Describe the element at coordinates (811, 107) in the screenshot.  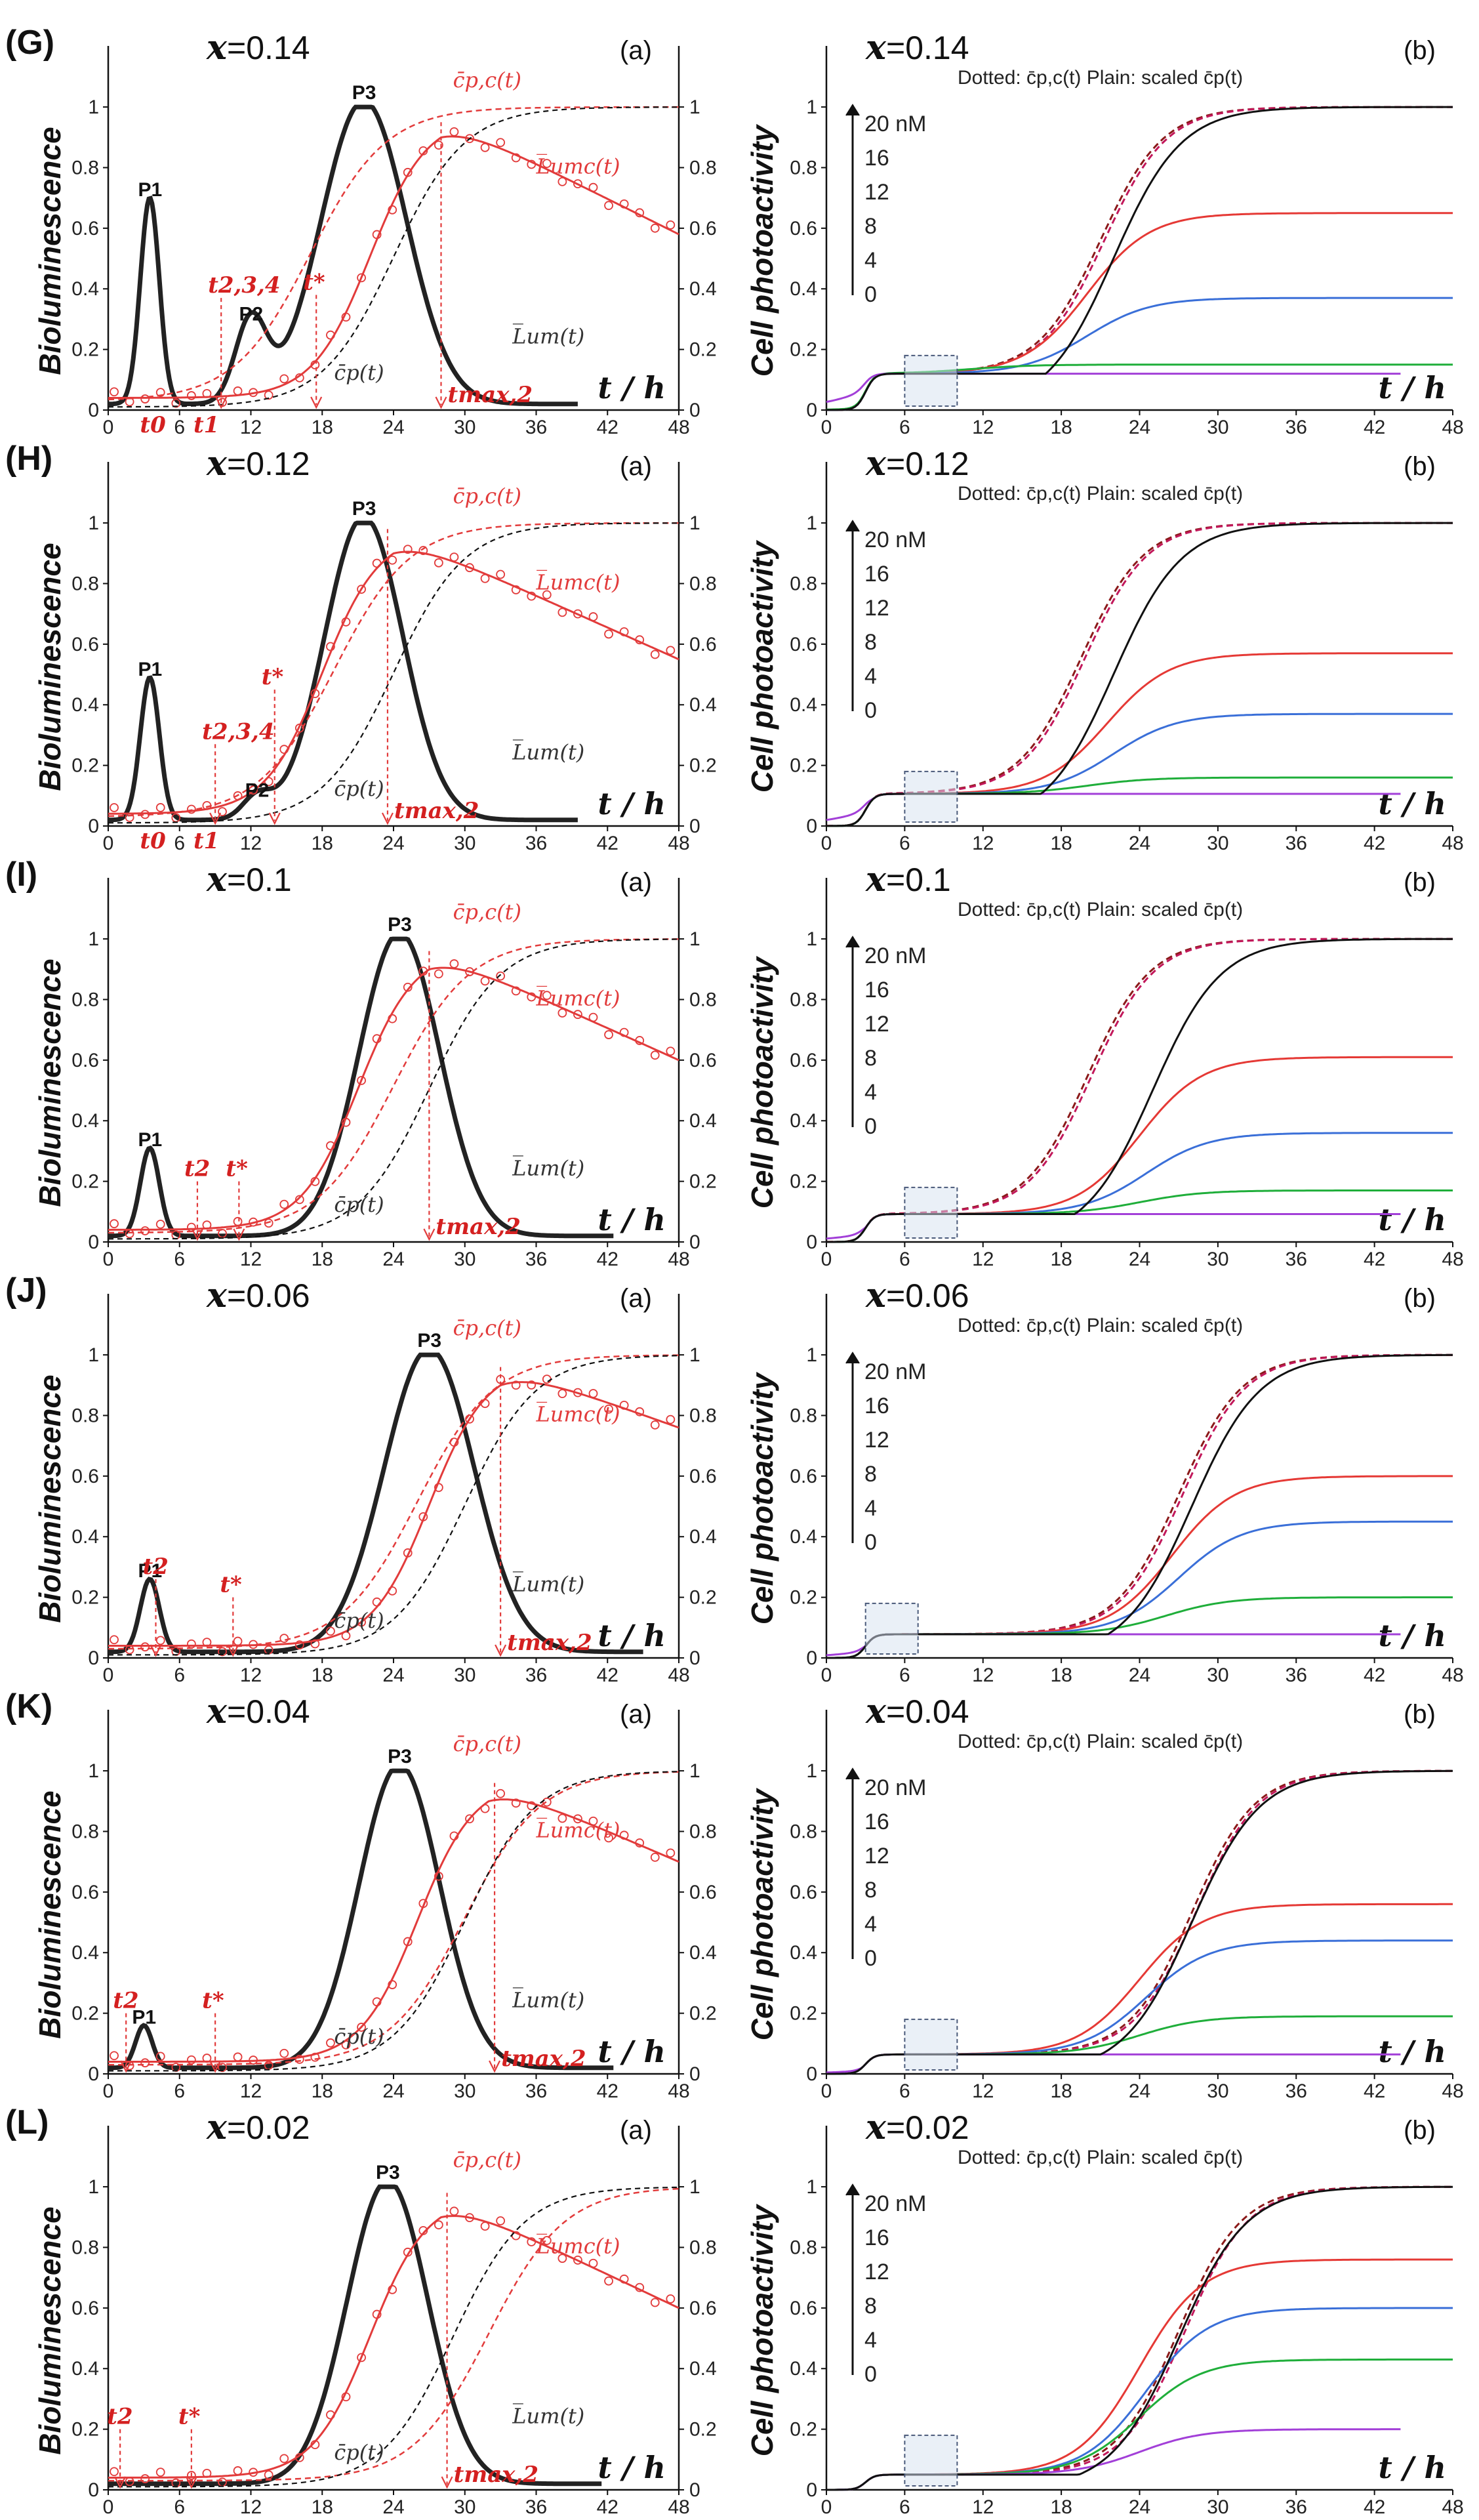
I see `ytick-label-b: 1` at that location.